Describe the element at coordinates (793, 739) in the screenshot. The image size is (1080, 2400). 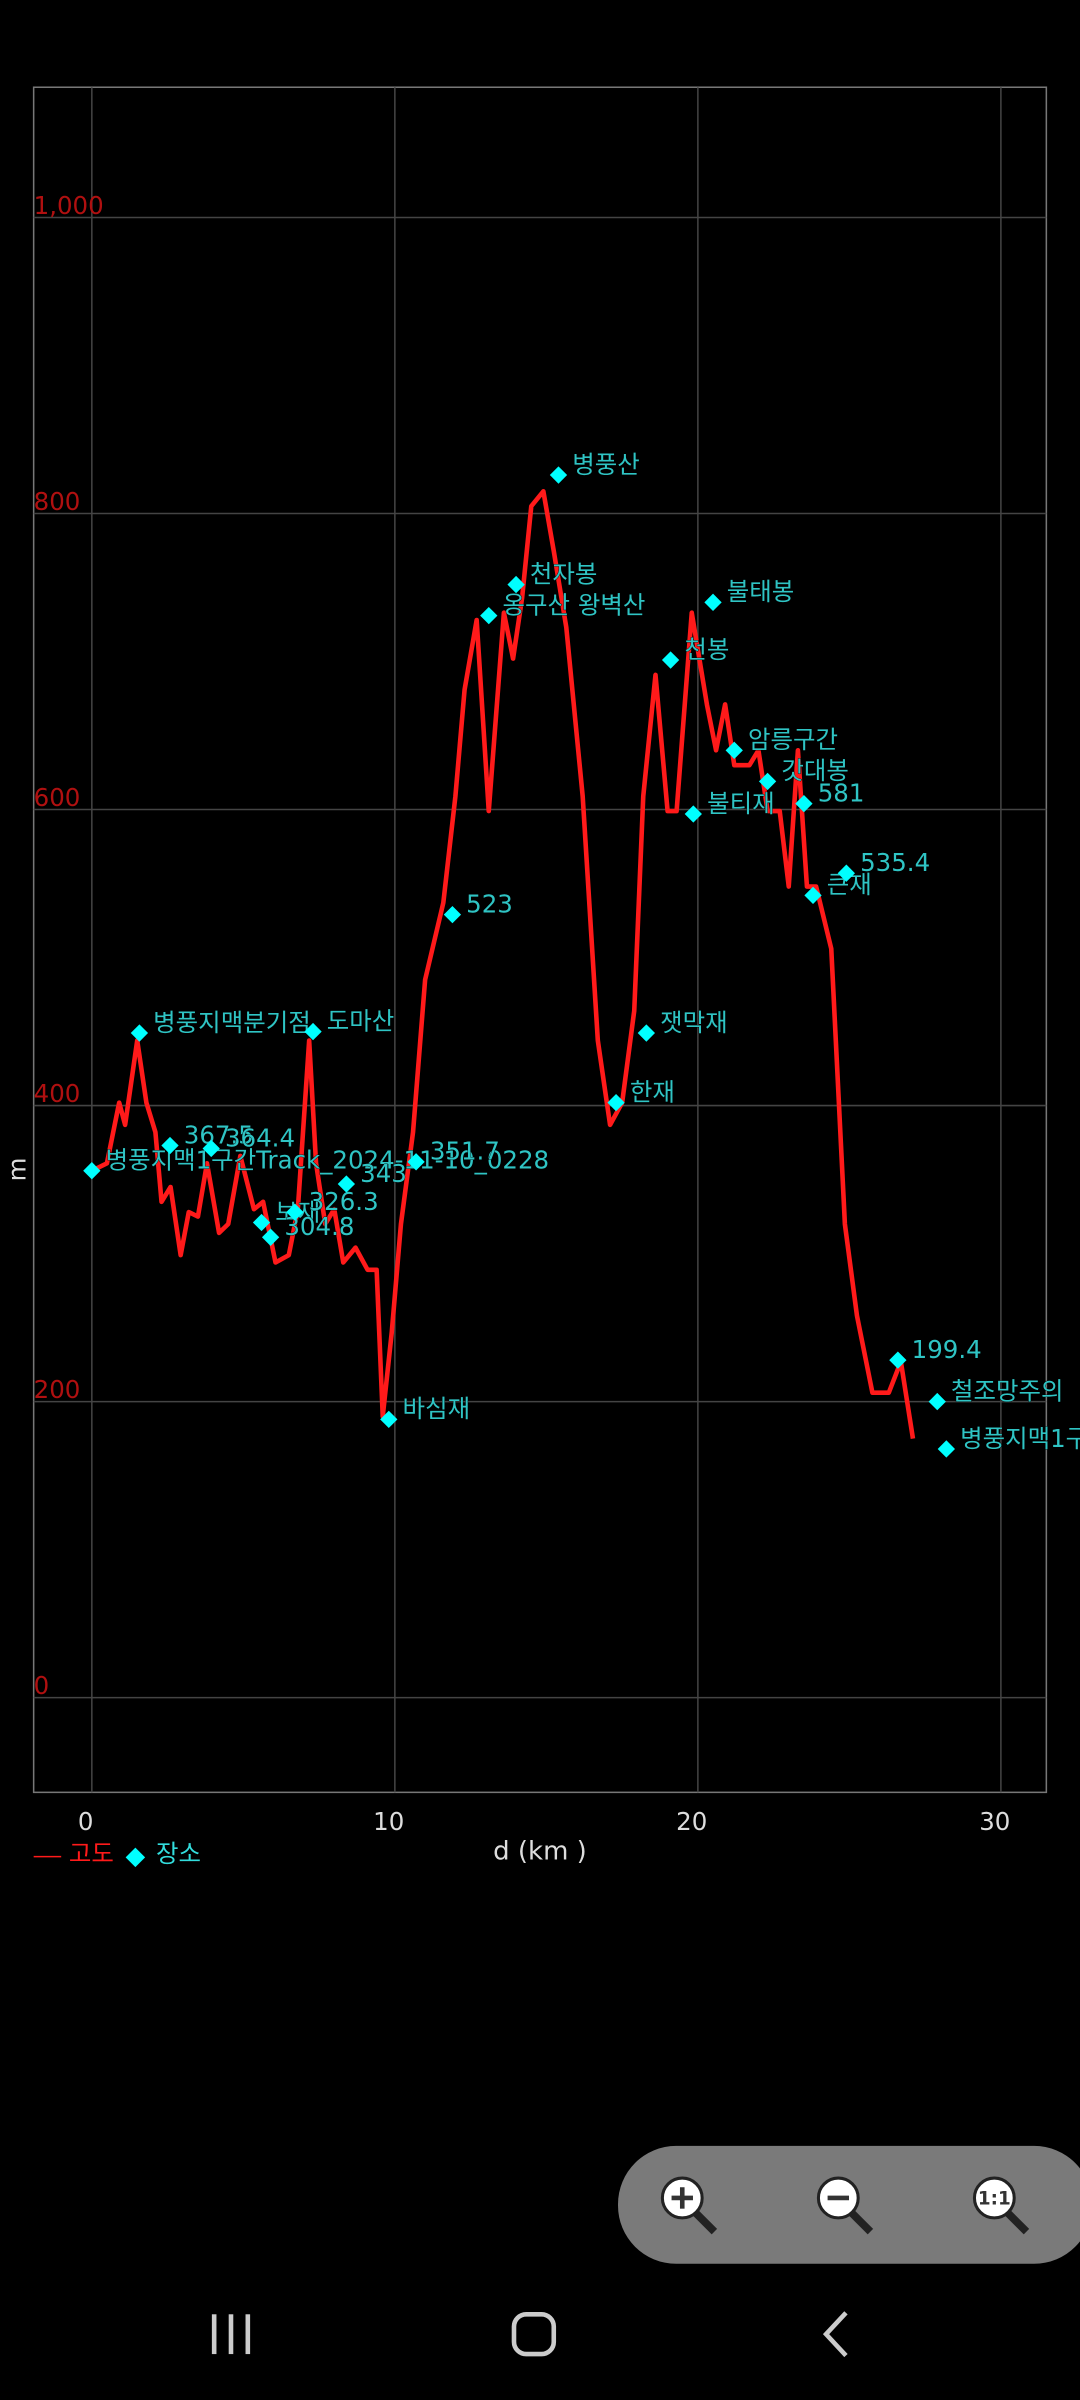
I see `place-label: 암릉구간` at that location.